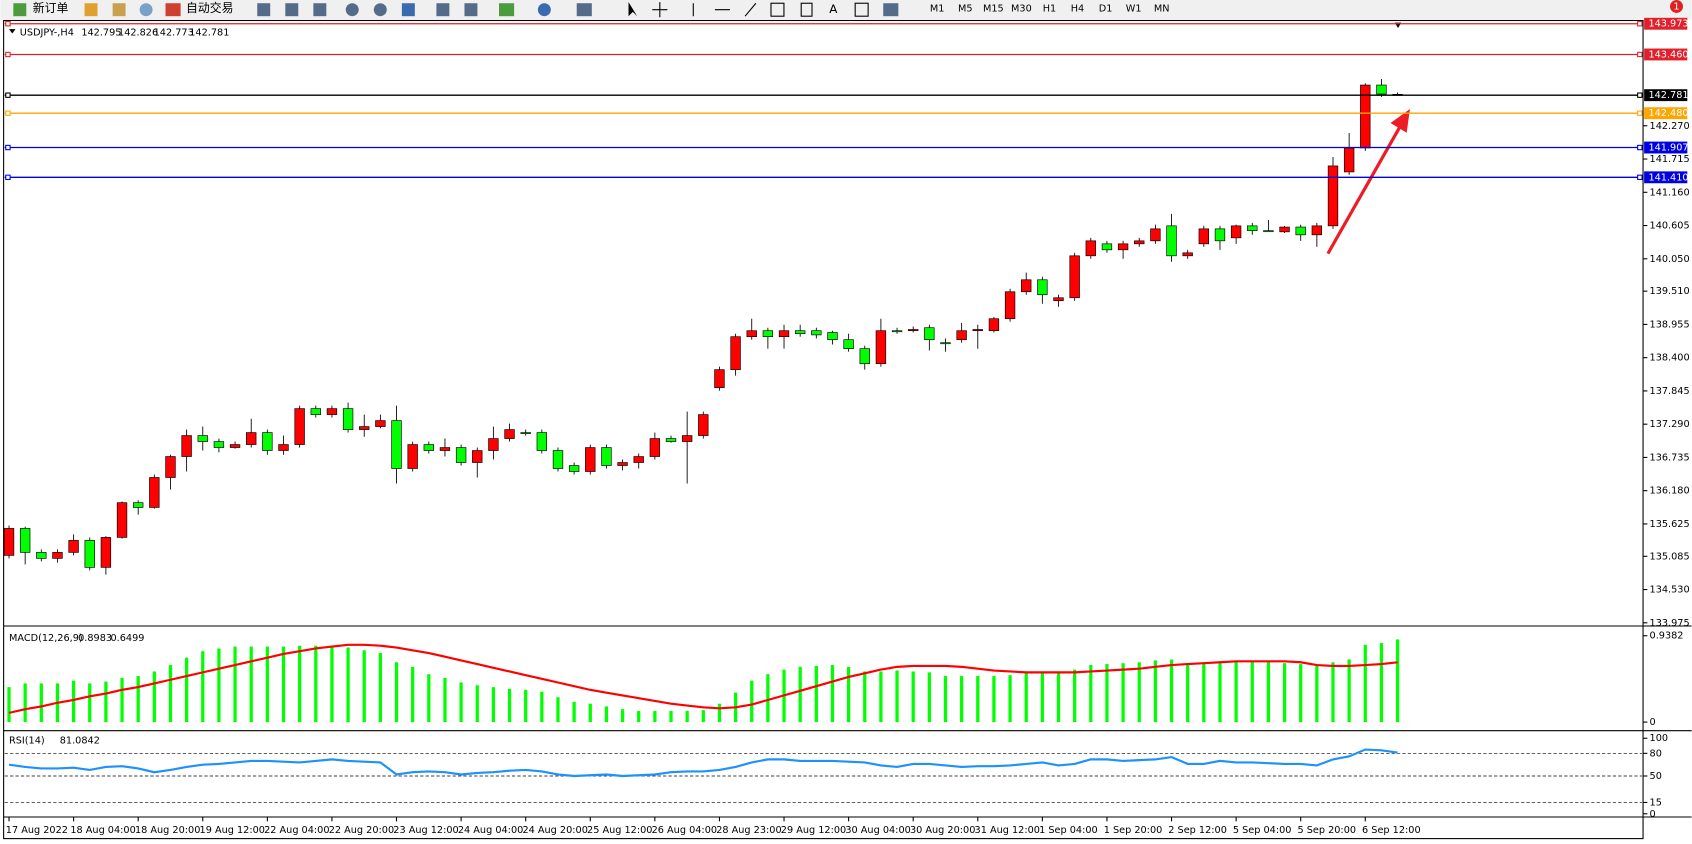  What do you see at coordinates (37, 830) in the screenshot?
I see `x-tick-label: 17 Aug 2022` at bounding box center [37, 830].